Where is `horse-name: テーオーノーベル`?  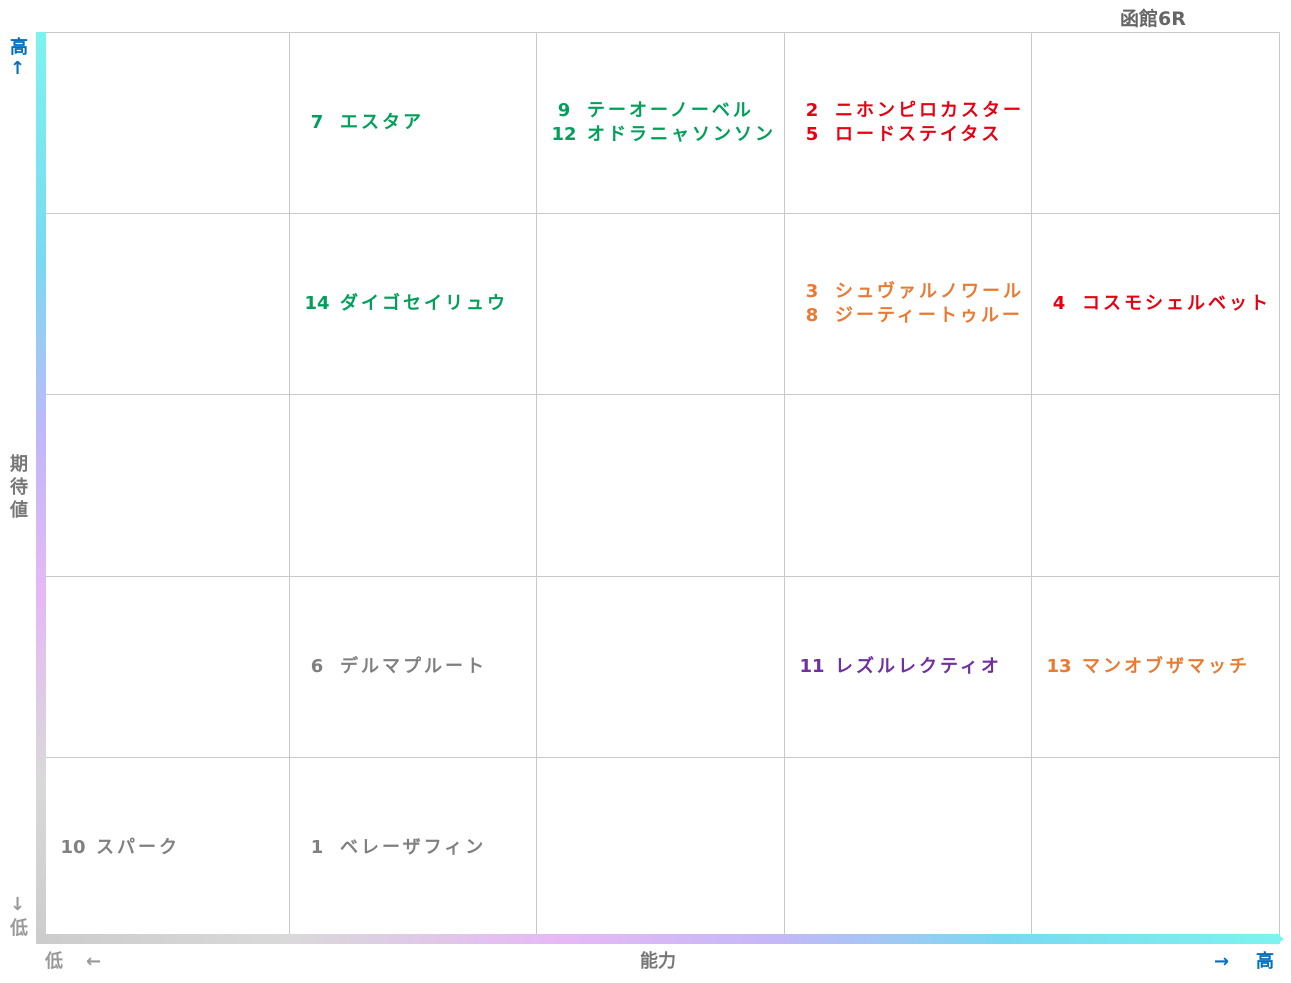
horse-name: テーオーノーベル is located at coordinates (670, 110).